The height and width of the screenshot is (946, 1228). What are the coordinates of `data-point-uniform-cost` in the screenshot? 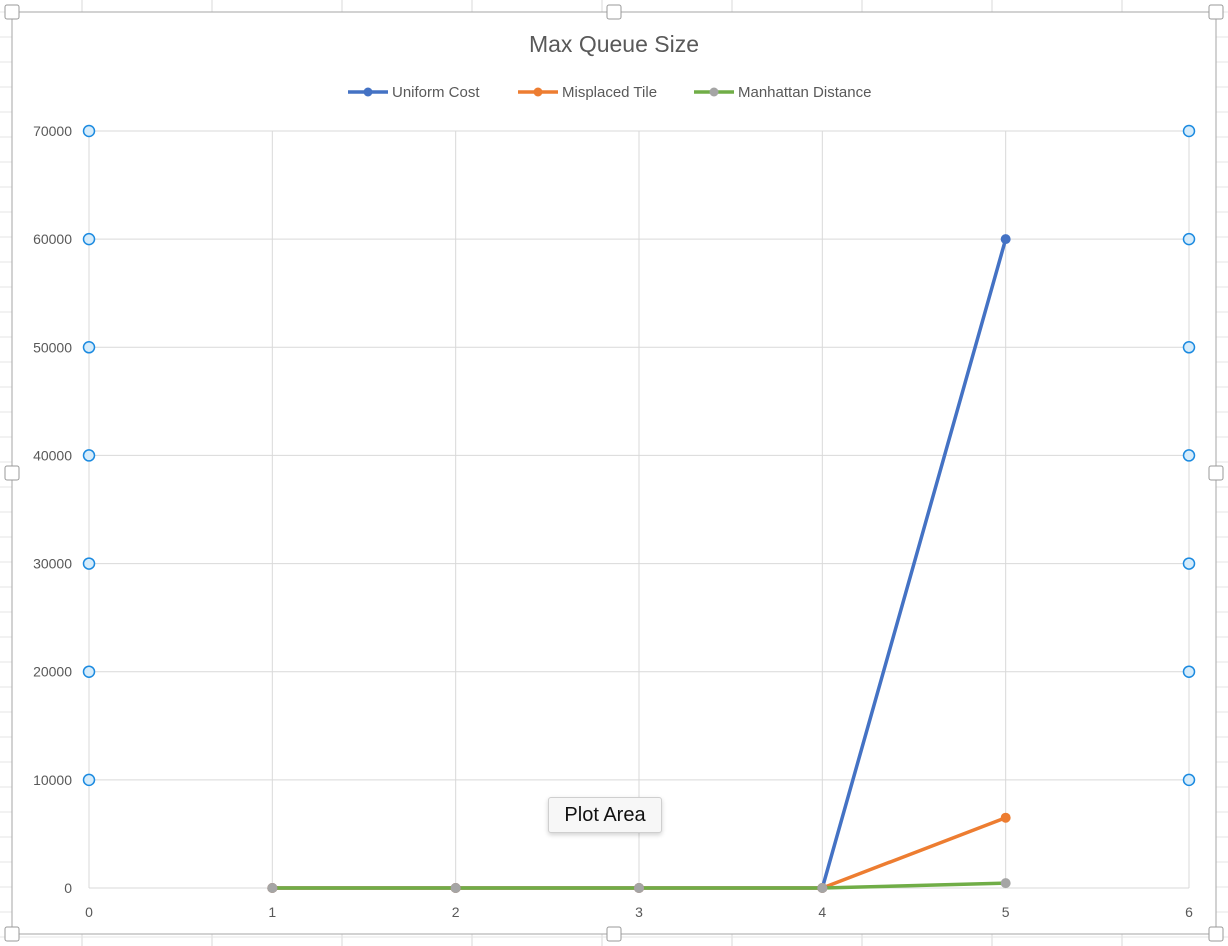 It's located at (1005, 239).